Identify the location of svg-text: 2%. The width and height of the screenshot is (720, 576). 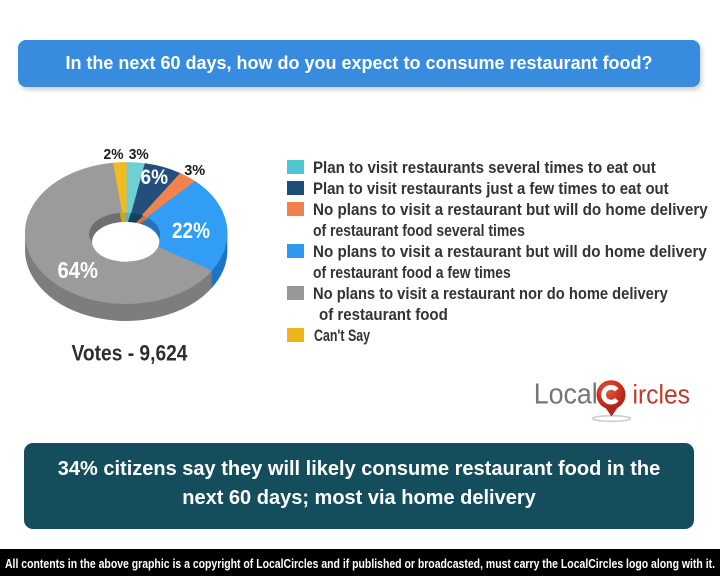
(114, 154).